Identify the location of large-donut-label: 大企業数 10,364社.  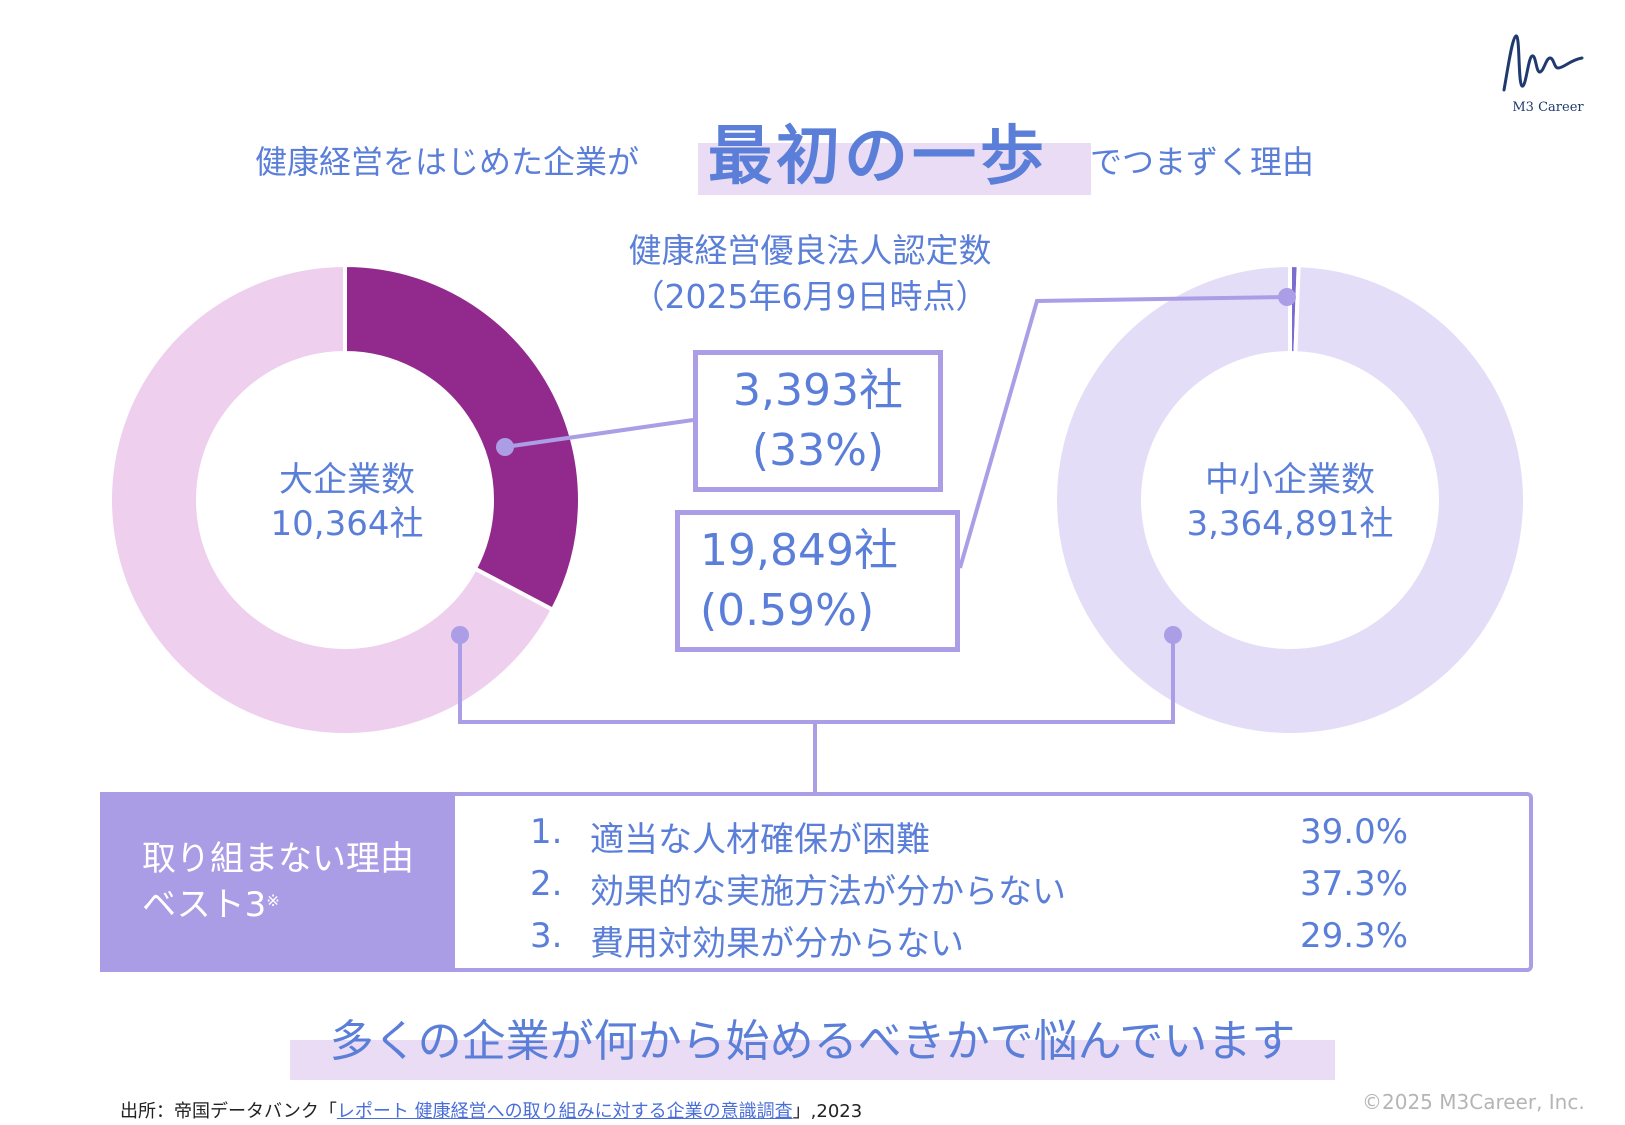
(347, 502).